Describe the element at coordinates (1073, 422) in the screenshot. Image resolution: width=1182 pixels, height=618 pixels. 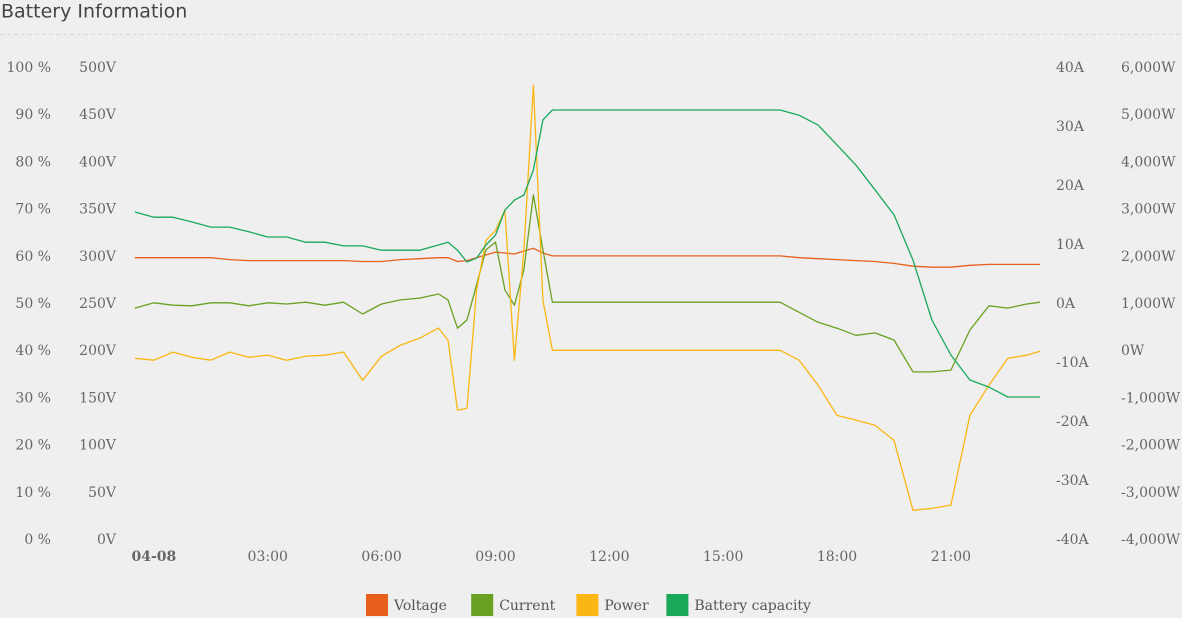
I see `y-tick-label: -20A` at that location.